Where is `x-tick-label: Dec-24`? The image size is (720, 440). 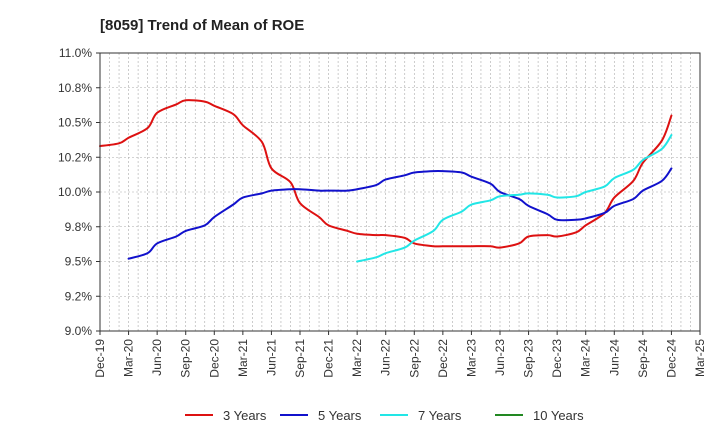
x-tick-label: Dec-24 is located at coordinates (671, 358).